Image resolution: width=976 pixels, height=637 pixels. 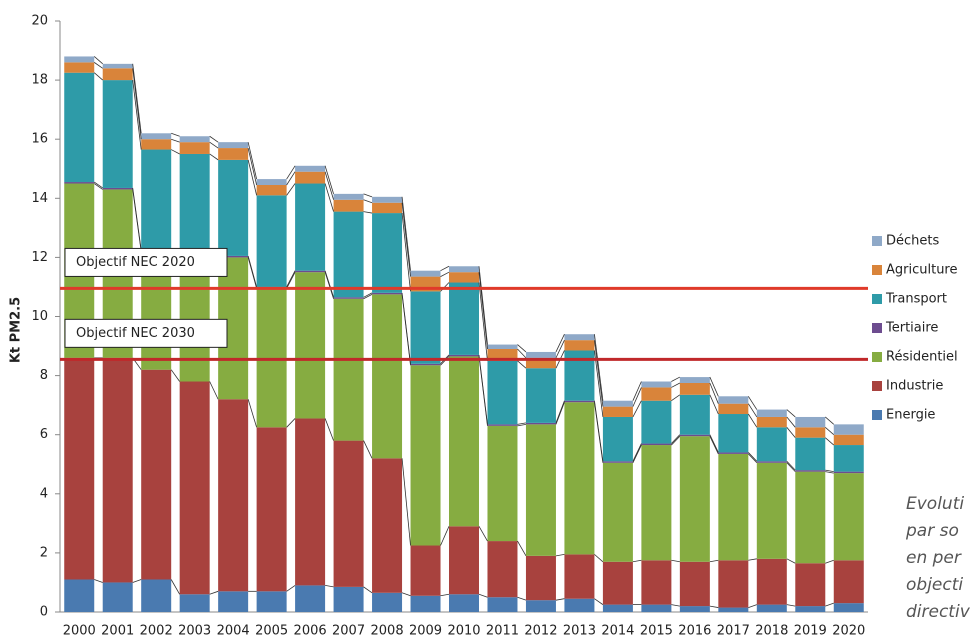 What do you see at coordinates (910, 415) in the screenshot?
I see `legend-label: Energie` at bounding box center [910, 415].